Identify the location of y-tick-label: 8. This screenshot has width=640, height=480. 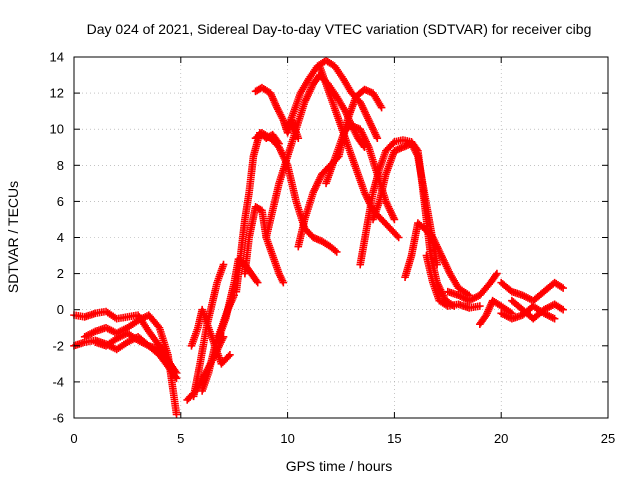
(60, 165).